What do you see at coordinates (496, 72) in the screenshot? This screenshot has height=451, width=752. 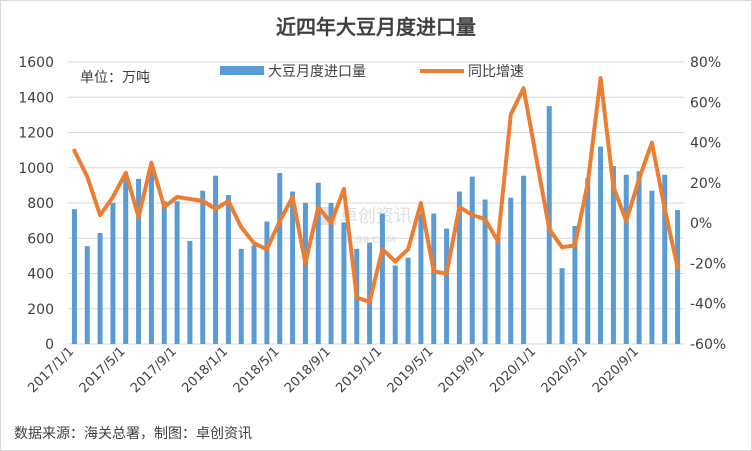 I see `legend-line-label: 同比增速` at bounding box center [496, 72].